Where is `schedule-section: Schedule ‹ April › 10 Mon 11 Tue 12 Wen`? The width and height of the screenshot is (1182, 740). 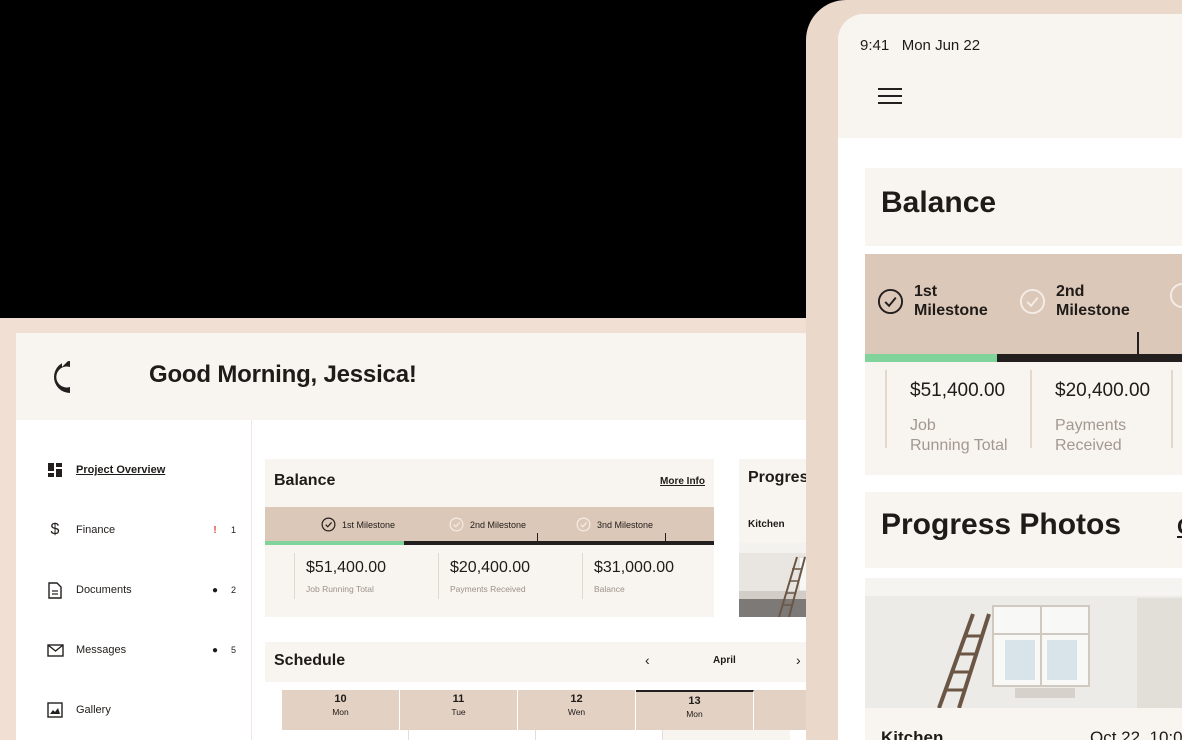
schedule-section: Schedule ‹ April › 10 Mon 11 Tue 12 Wen is located at coordinates (551, 691).